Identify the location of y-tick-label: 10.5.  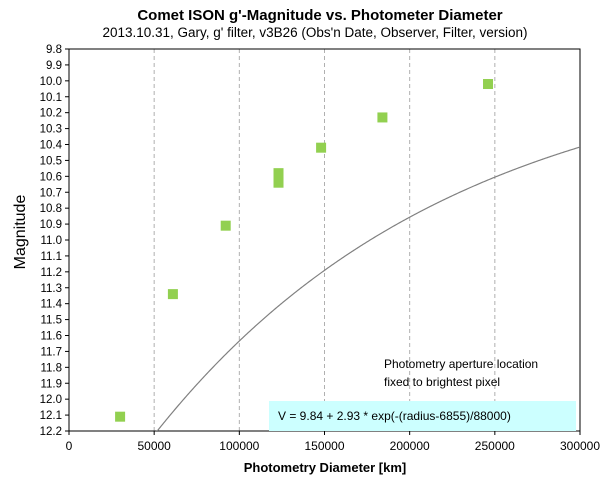
(51, 161).